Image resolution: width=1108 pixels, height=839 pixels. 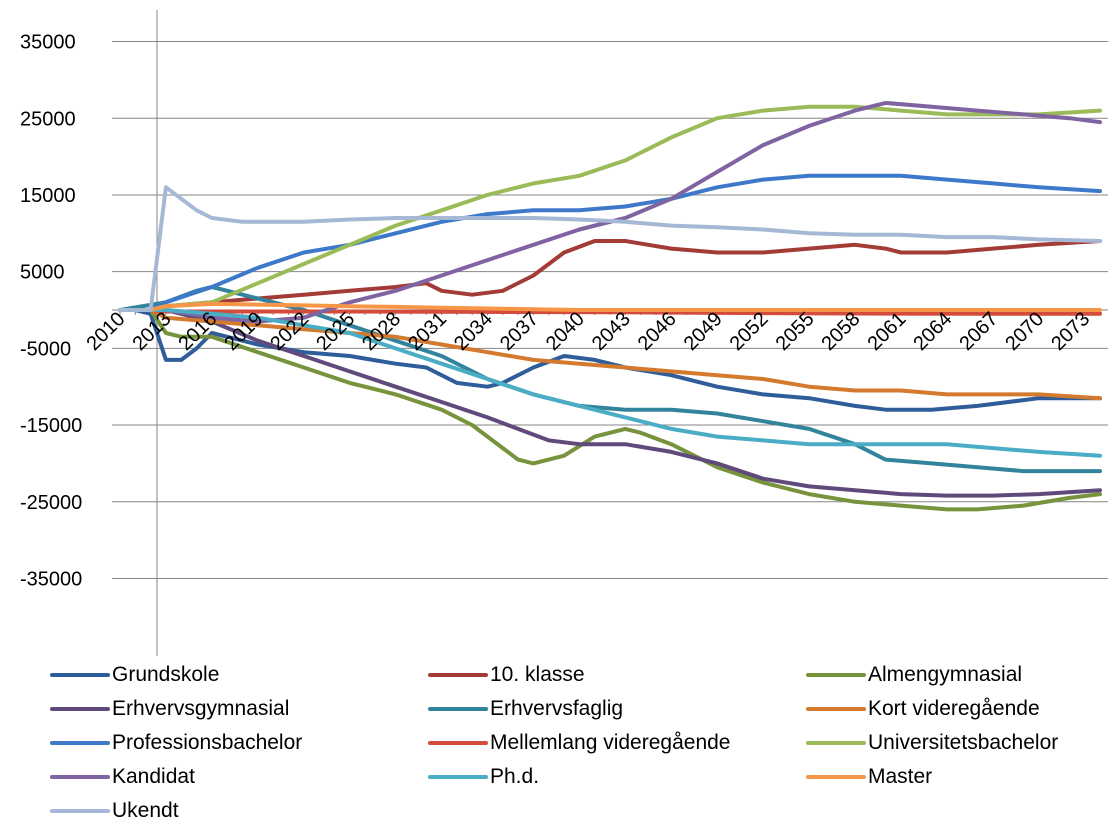 What do you see at coordinates (557, 708) in the screenshot?
I see `legend-label: Erhvervsfaglig` at bounding box center [557, 708].